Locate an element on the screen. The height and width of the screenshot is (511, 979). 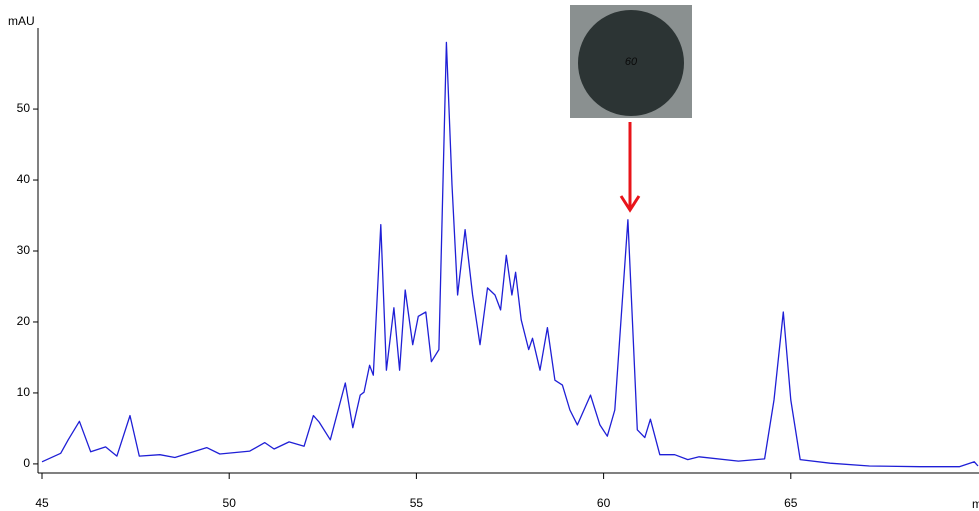
y-tick-label: 10 is located at coordinates (24, 392).